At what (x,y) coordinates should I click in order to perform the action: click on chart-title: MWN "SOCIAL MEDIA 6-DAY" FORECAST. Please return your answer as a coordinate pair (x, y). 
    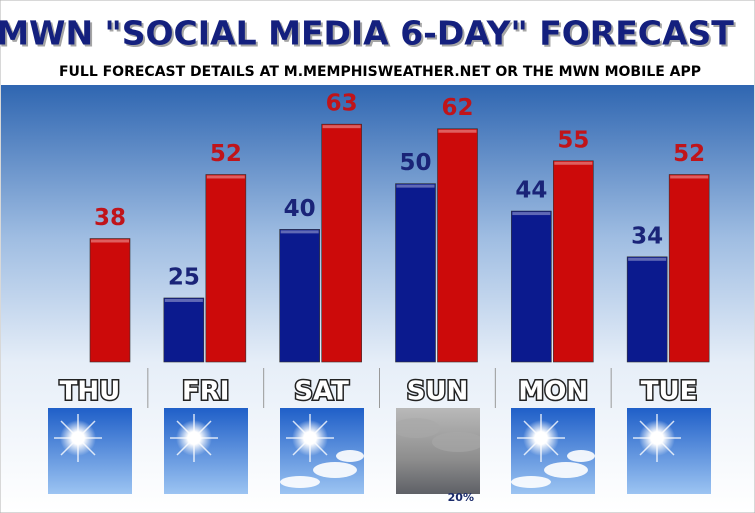
    Looking at the image, I should click on (367, 33).